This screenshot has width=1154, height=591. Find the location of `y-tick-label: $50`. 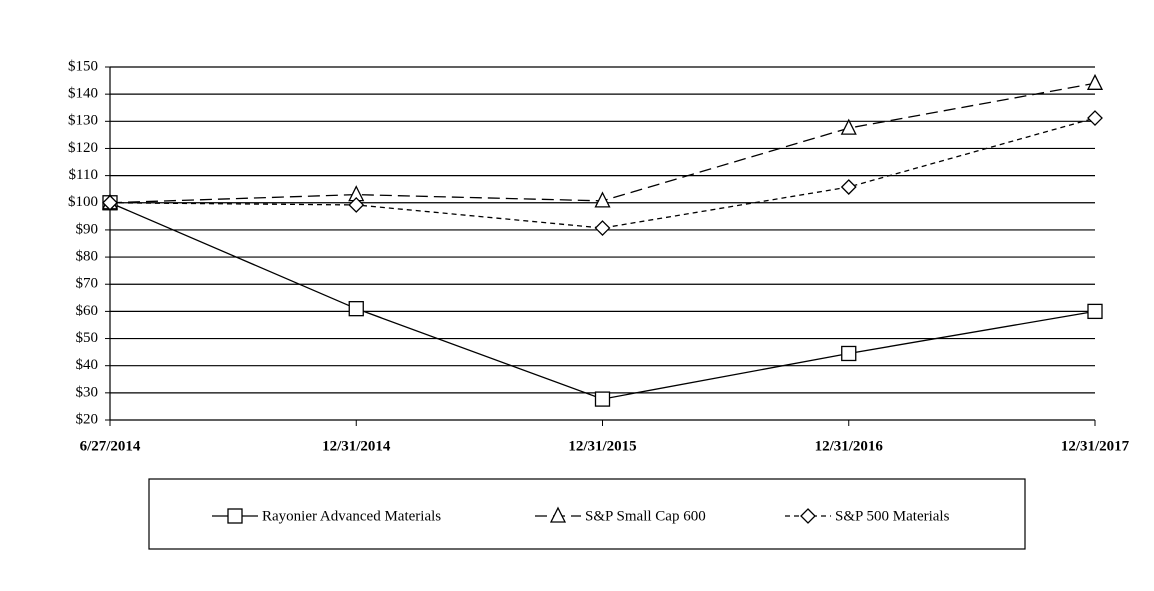

y-tick-label: $50 is located at coordinates (87, 338).